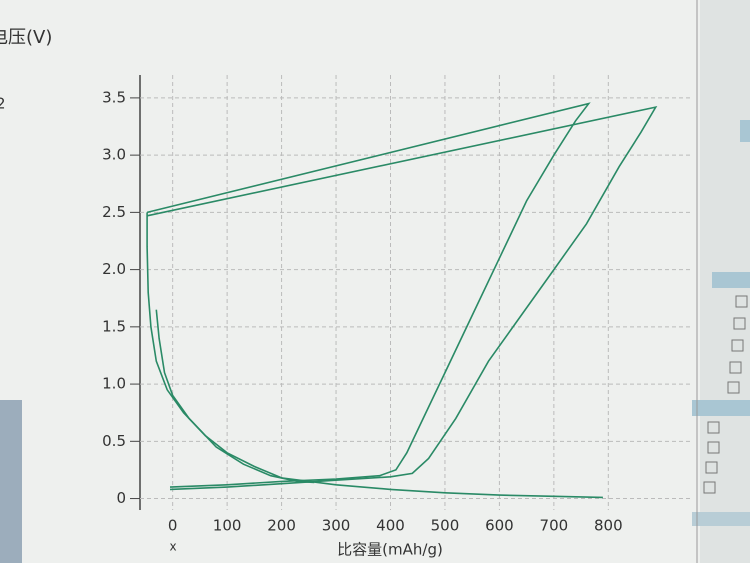 This screenshot has height=563, width=750. What do you see at coordinates (281, 526) in the screenshot?
I see `x-tick-label: 200` at bounding box center [281, 526].